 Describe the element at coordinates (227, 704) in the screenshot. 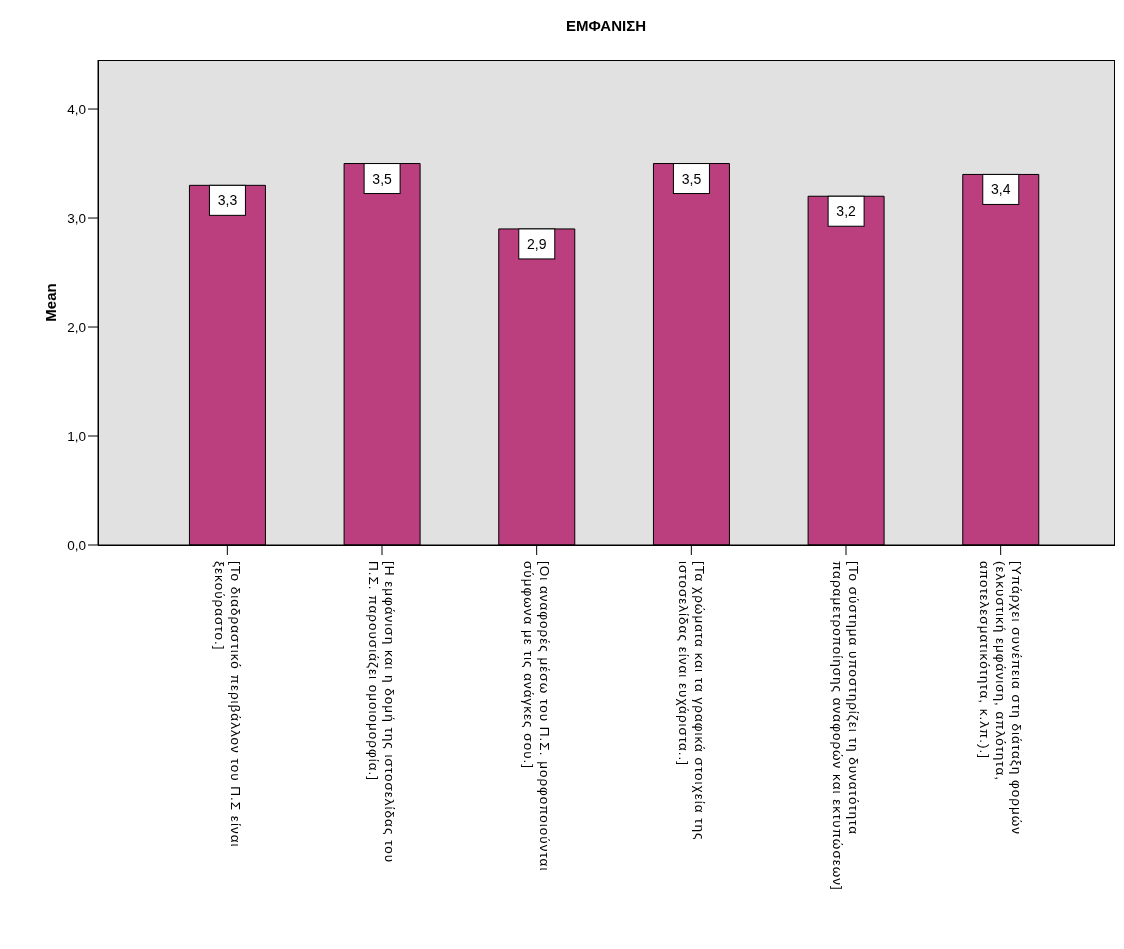

I see `x-tick-label: [Το διαδραστικό περιβάλλον του Π.Σ είναι ξεκούραστο.]` at that location.